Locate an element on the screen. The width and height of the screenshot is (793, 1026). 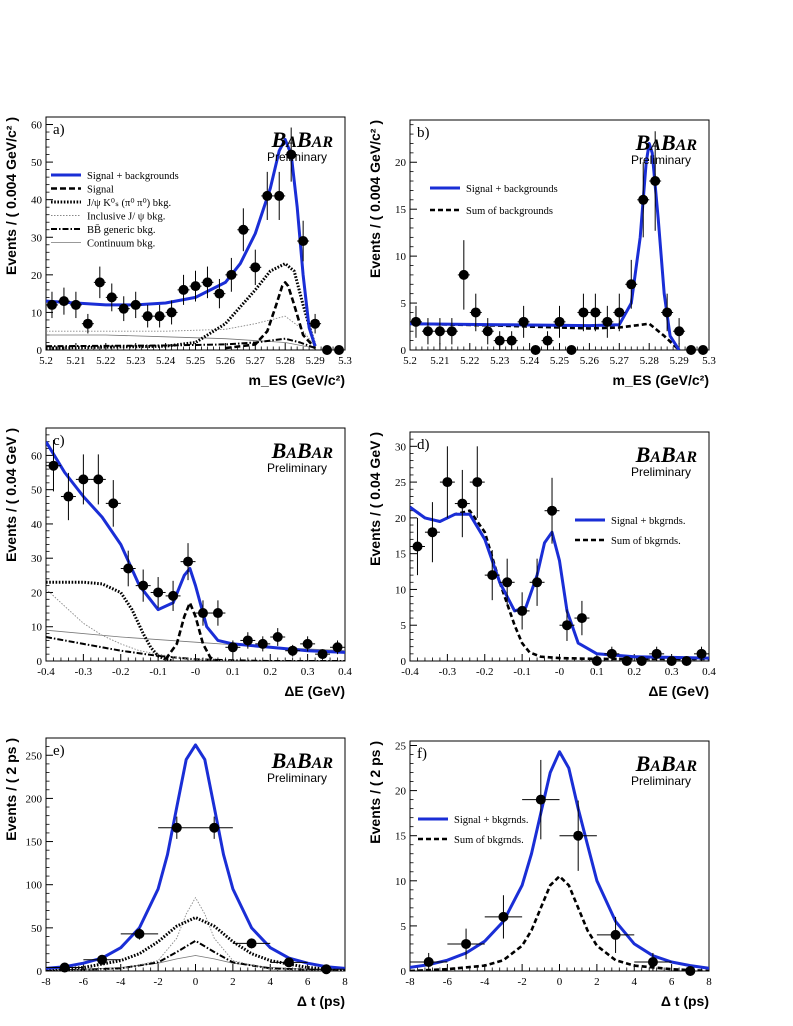
x-tick-label: 5.26 is located at coordinates (590, 361).